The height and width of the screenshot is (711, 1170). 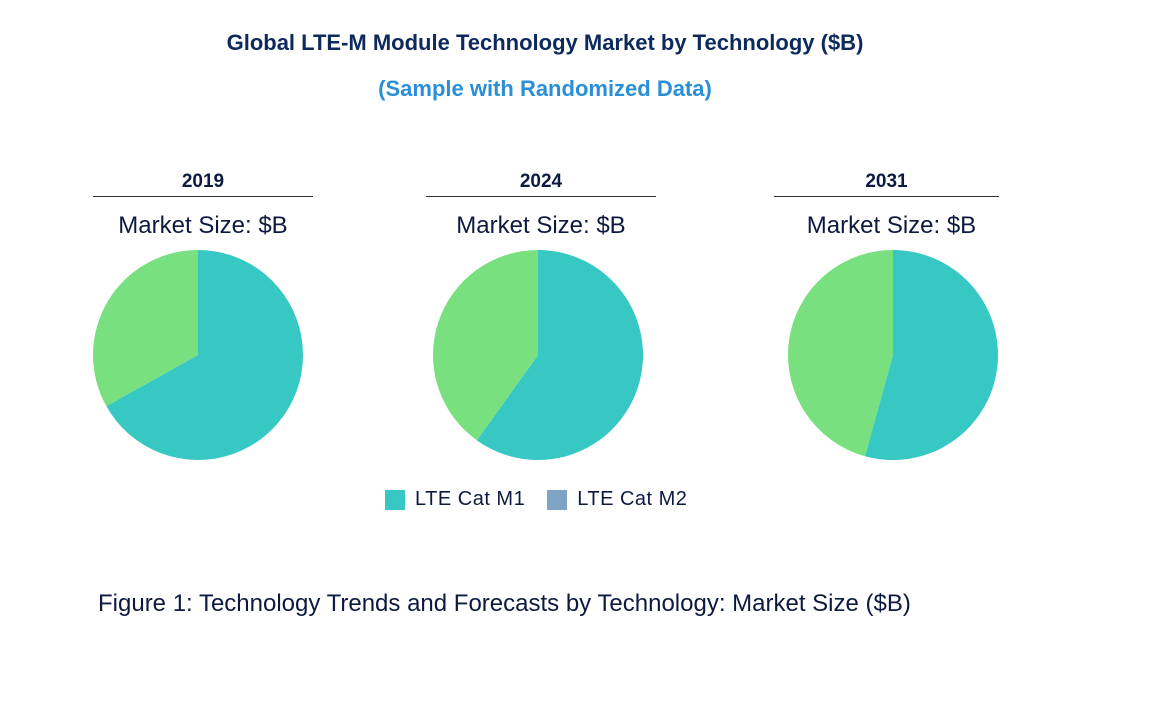 What do you see at coordinates (545, 88) in the screenshot?
I see `chart-subtitle: (Sample with Randomized Data)` at bounding box center [545, 88].